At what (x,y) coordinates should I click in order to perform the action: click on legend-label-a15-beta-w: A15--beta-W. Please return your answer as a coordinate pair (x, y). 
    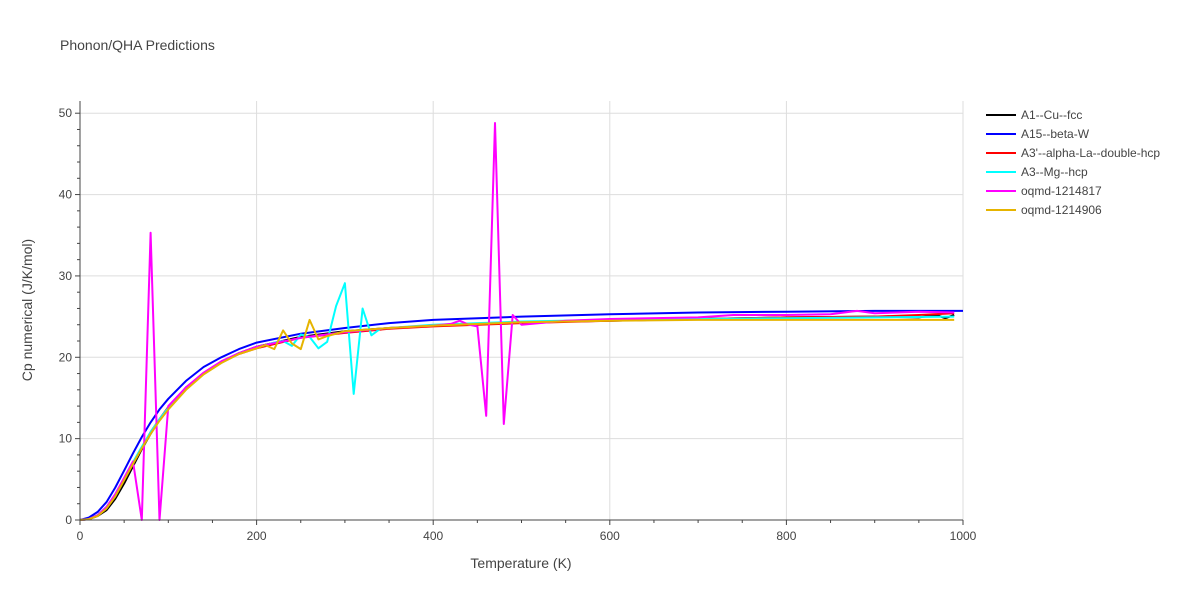
    Looking at the image, I should click on (1055, 134).